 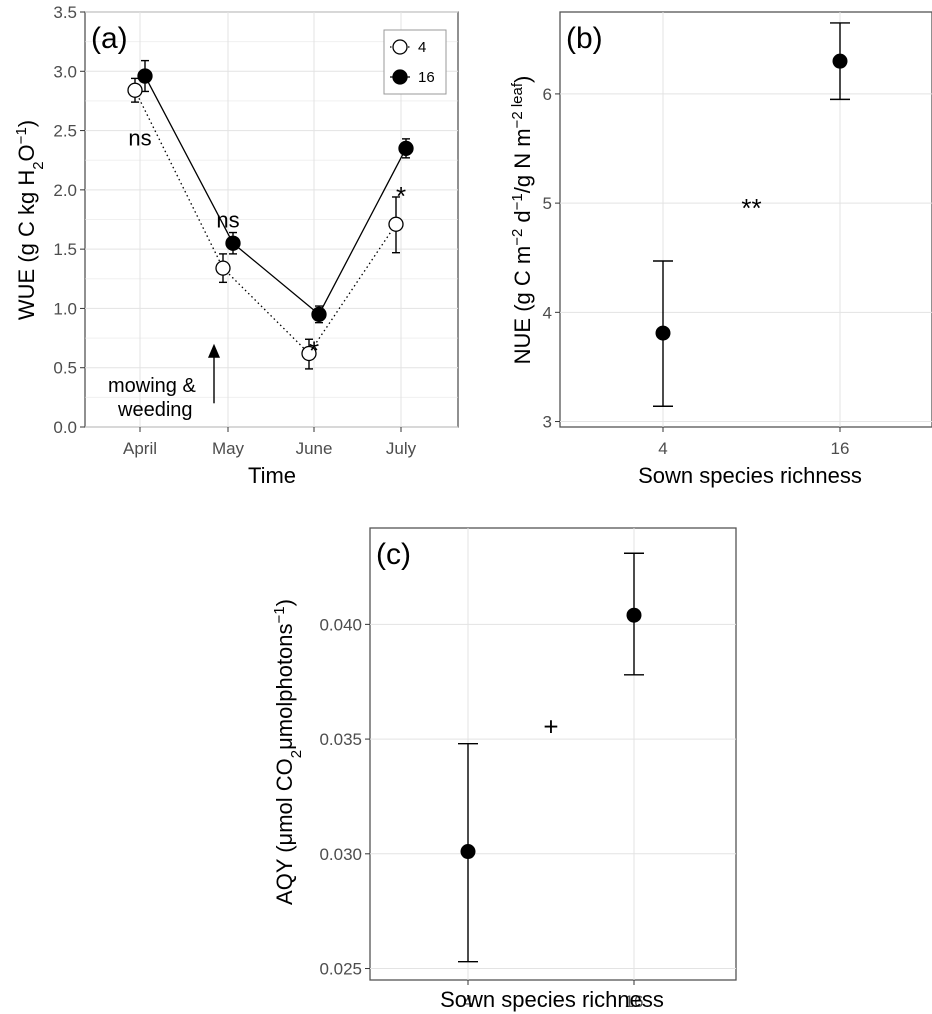 I want to click on y-tick-label: 3.0, so click(x=65, y=71).